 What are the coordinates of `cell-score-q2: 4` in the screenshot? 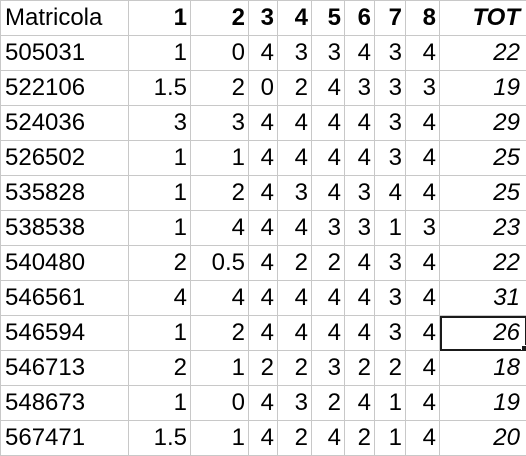 It's located at (220, 298).